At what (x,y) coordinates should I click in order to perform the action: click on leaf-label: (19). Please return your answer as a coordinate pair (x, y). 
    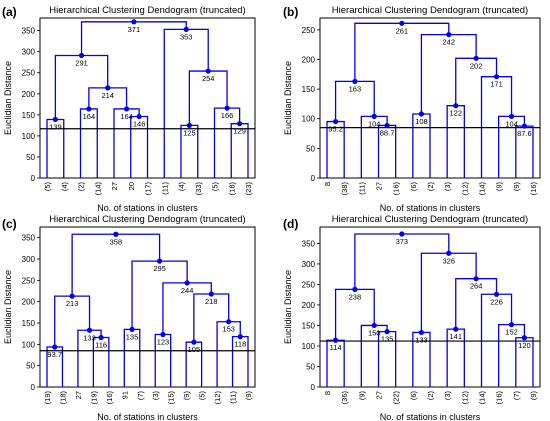
    Looking at the image, I should click on (93, 398).